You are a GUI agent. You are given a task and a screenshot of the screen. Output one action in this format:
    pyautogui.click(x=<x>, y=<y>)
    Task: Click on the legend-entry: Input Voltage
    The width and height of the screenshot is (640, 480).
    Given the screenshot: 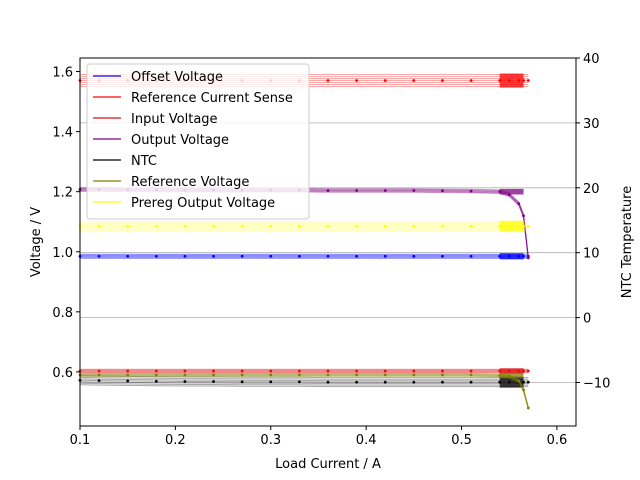 What is the action you would take?
    pyautogui.click(x=174, y=119)
    